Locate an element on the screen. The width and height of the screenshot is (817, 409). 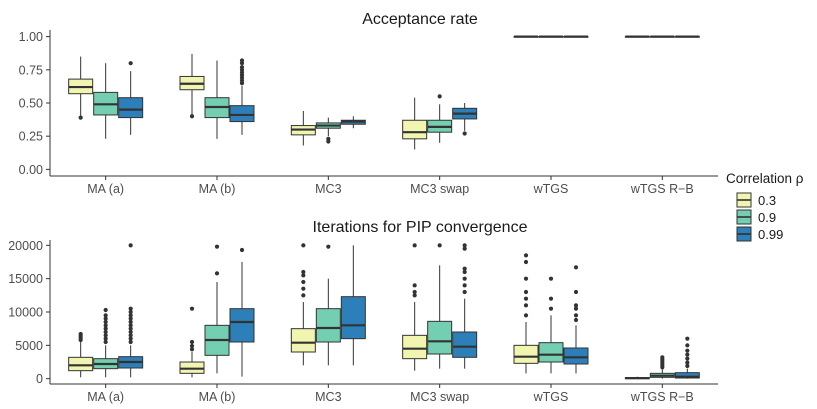
y-tick-label: 0.00 is located at coordinates (31, 170).